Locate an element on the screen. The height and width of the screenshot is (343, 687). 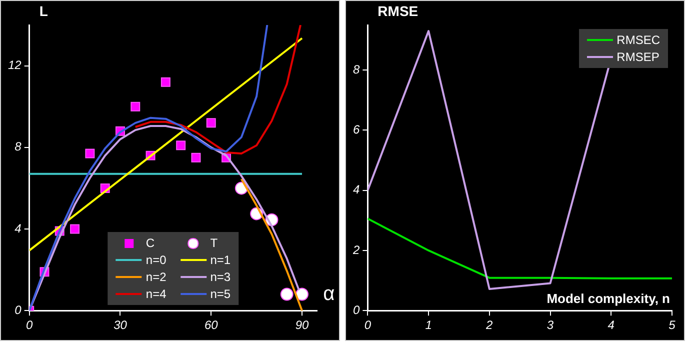
x-tick-label: 2 is located at coordinates (489, 325).